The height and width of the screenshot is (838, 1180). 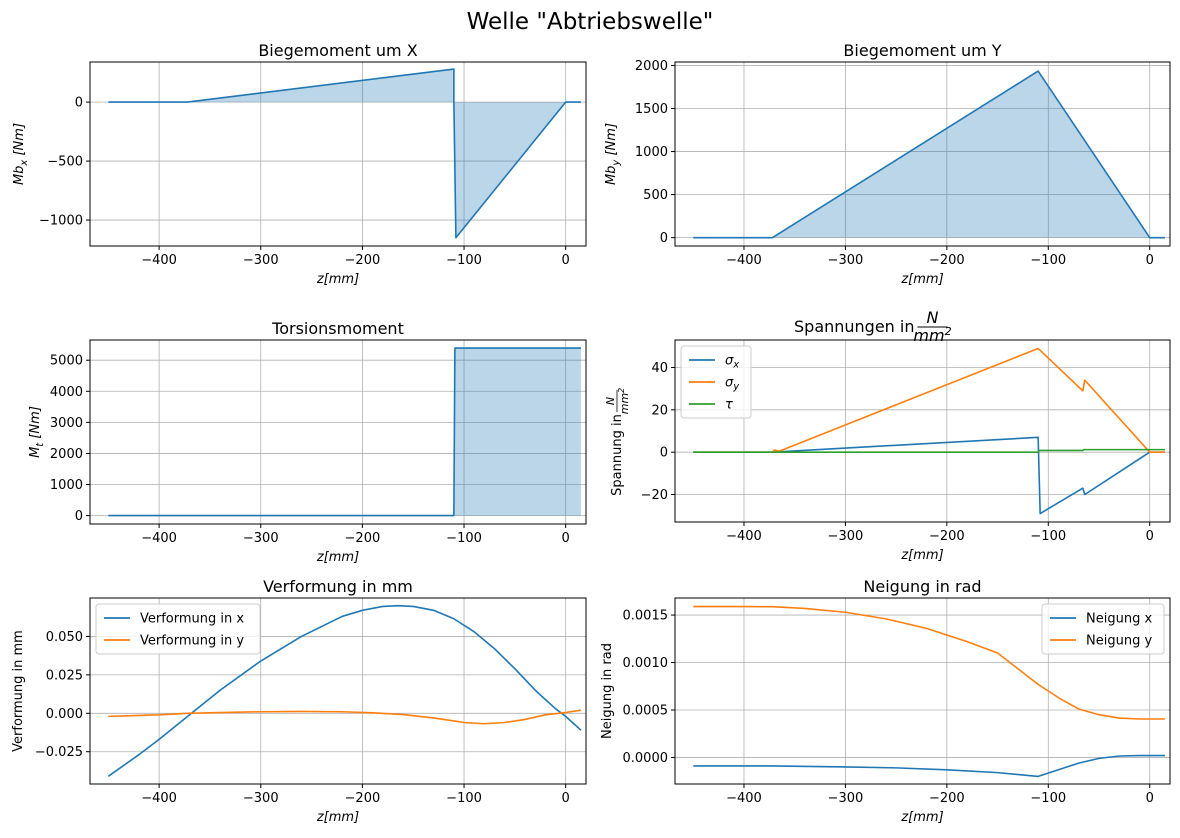 I want to click on subplot-title-frac-den: mm2, so click(x=932, y=335).